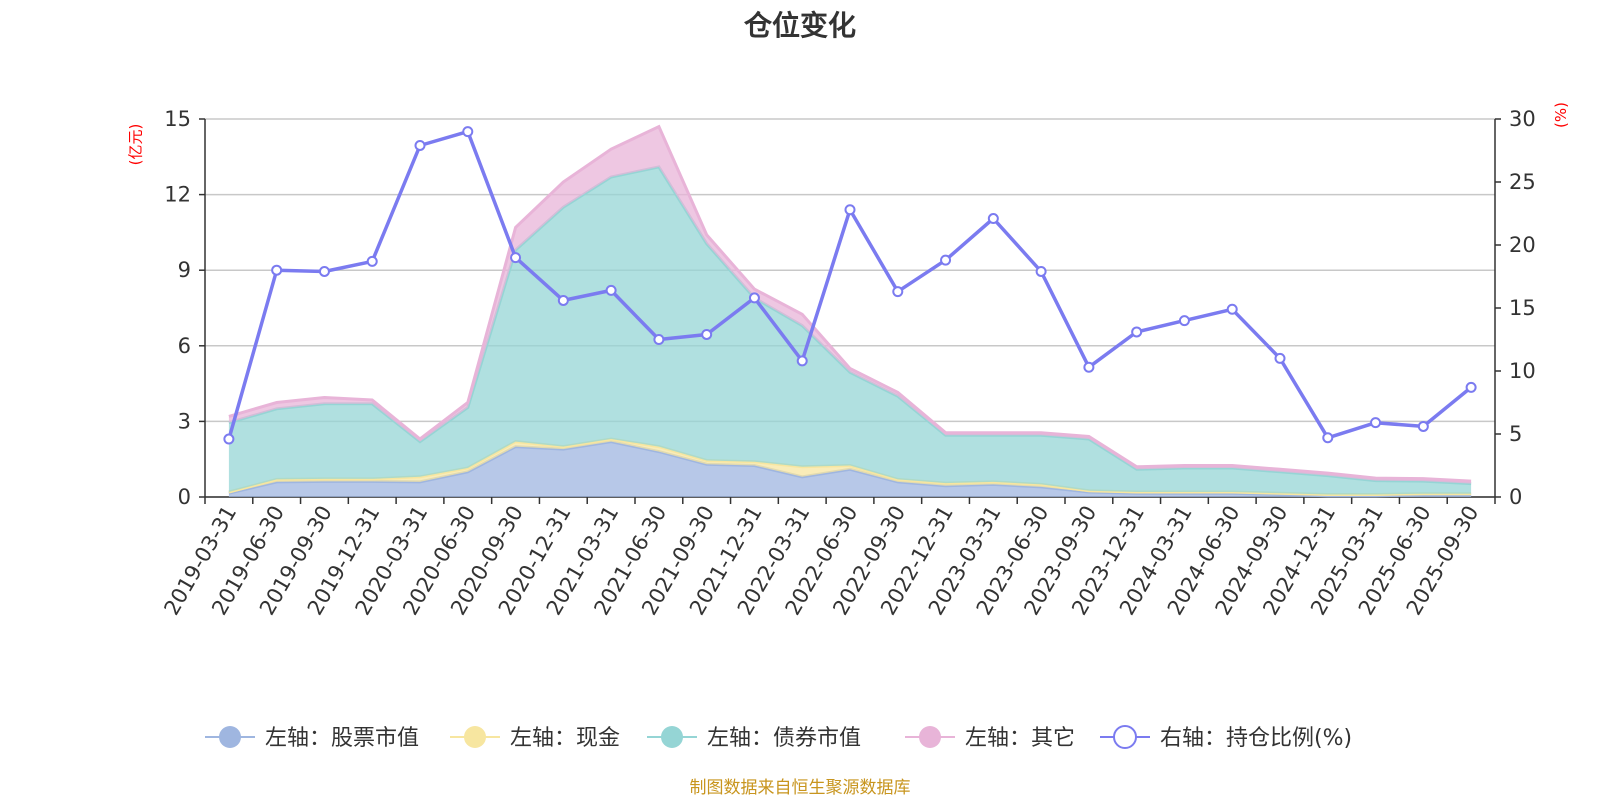 The height and width of the screenshot is (800, 1600). I want to click on right-axis-tick-label: 25, so click(1522, 182).